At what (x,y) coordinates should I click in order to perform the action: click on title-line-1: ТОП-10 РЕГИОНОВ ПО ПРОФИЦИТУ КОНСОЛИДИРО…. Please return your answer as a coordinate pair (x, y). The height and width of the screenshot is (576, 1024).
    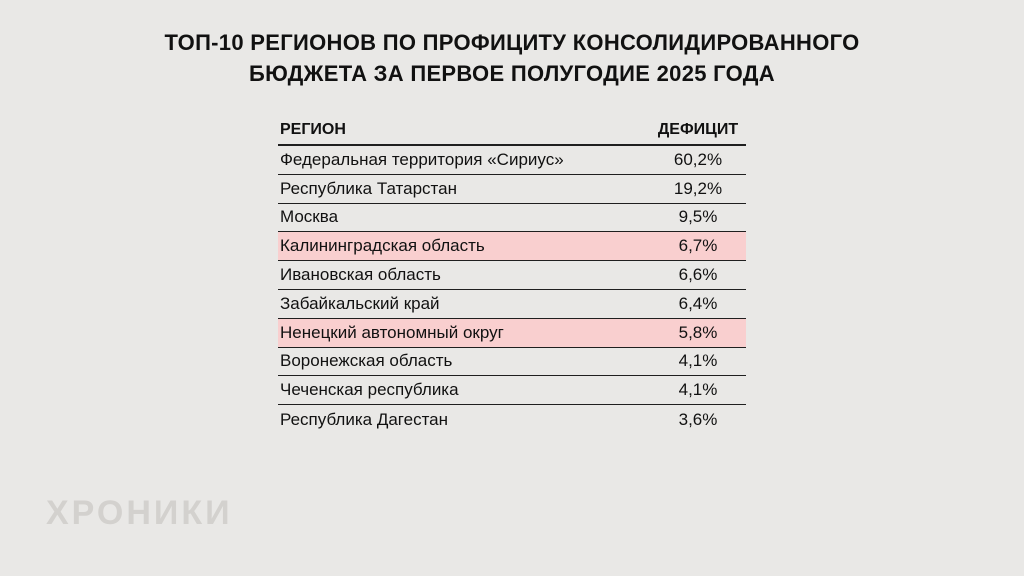
    Looking at the image, I should click on (512, 42).